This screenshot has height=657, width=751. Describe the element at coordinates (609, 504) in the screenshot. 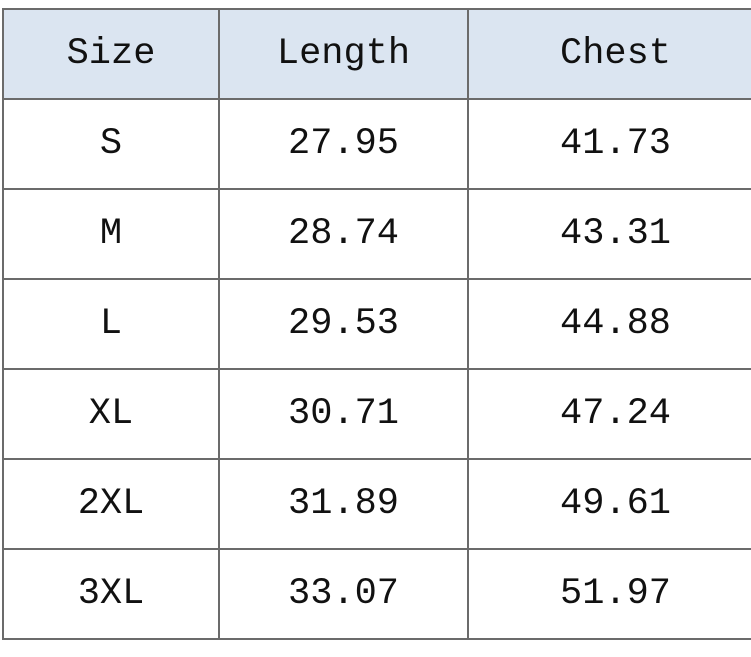

I see `table-cell: 49.61` at that location.